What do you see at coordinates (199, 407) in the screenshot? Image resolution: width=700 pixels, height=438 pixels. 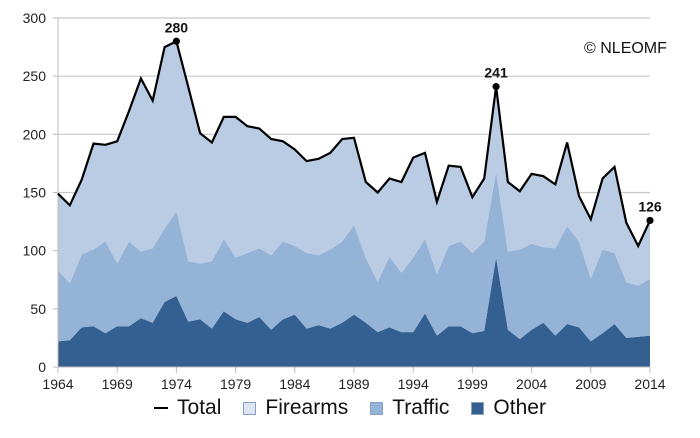 I see `legend-label: Total` at bounding box center [199, 407].